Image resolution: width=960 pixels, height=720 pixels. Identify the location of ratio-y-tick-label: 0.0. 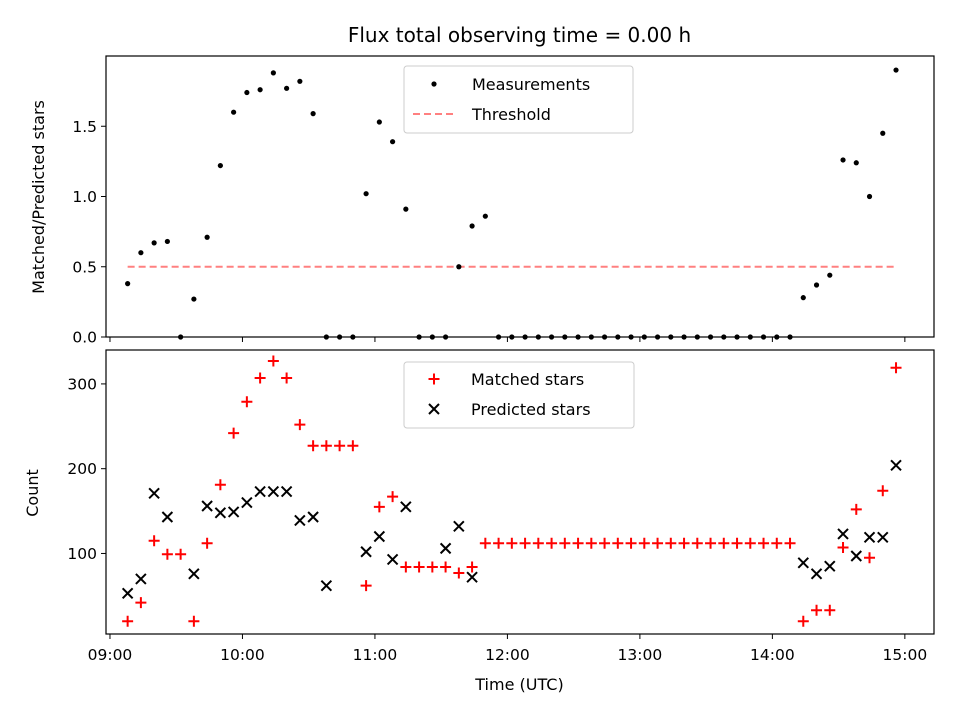
(84, 338).